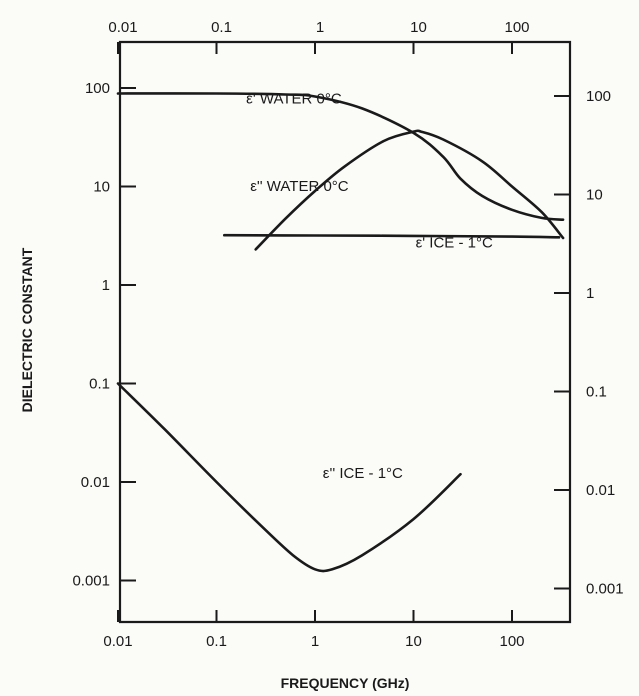 The height and width of the screenshot is (696, 639). I want to click on curve-ice-eps-imag, so click(289, 477).